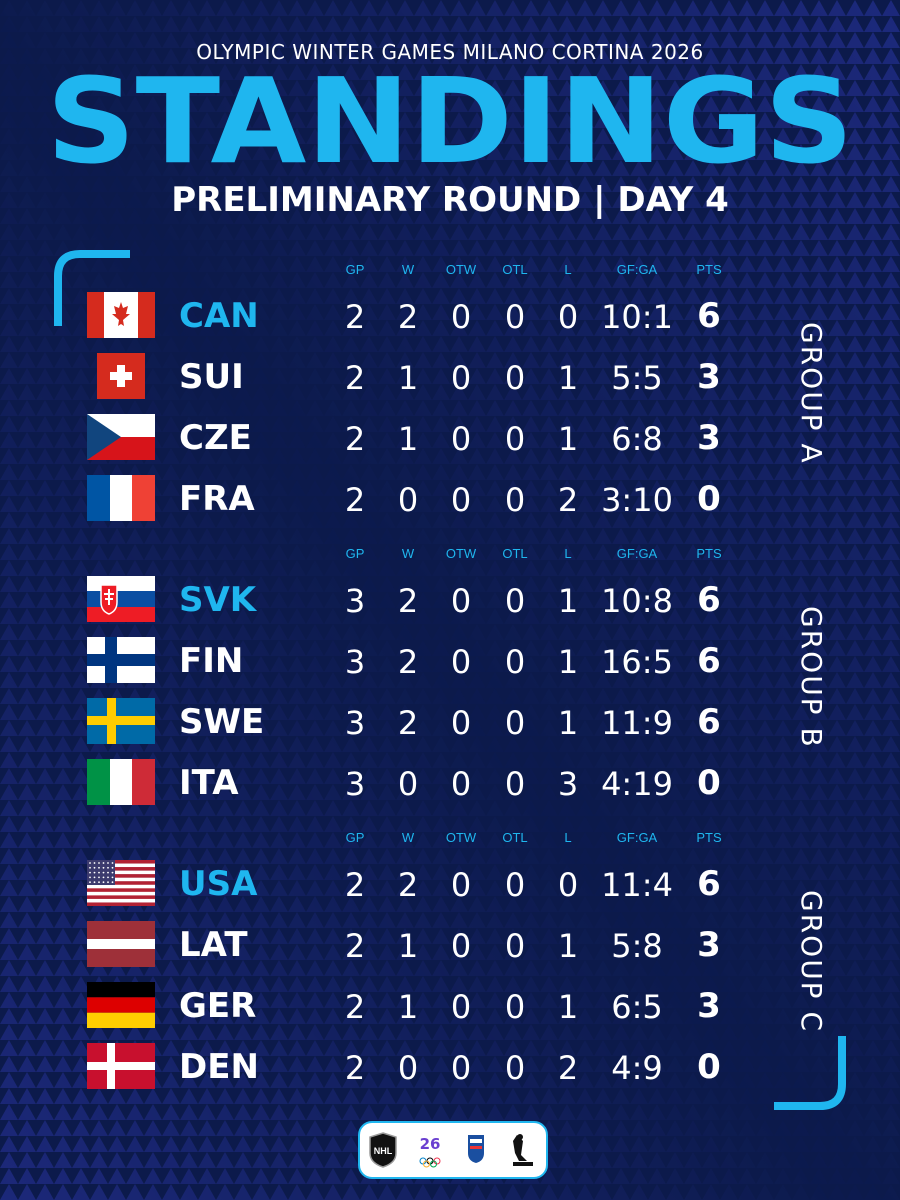 The width and height of the screenshot is (900, 1200). I want to click on corner-bracket-bottom-right, so click(810, 1073).